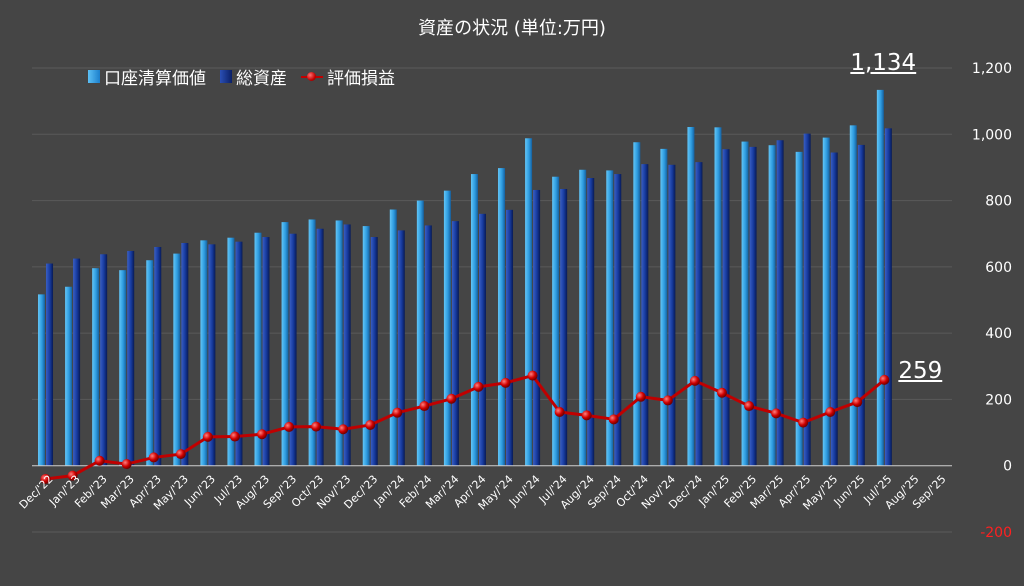 The height and width of the screenshot is (586, 1024). Describe the element at coordinates (312, 77) in the screenshot. I see `legend-swatch-unrealized-pl` at that location.